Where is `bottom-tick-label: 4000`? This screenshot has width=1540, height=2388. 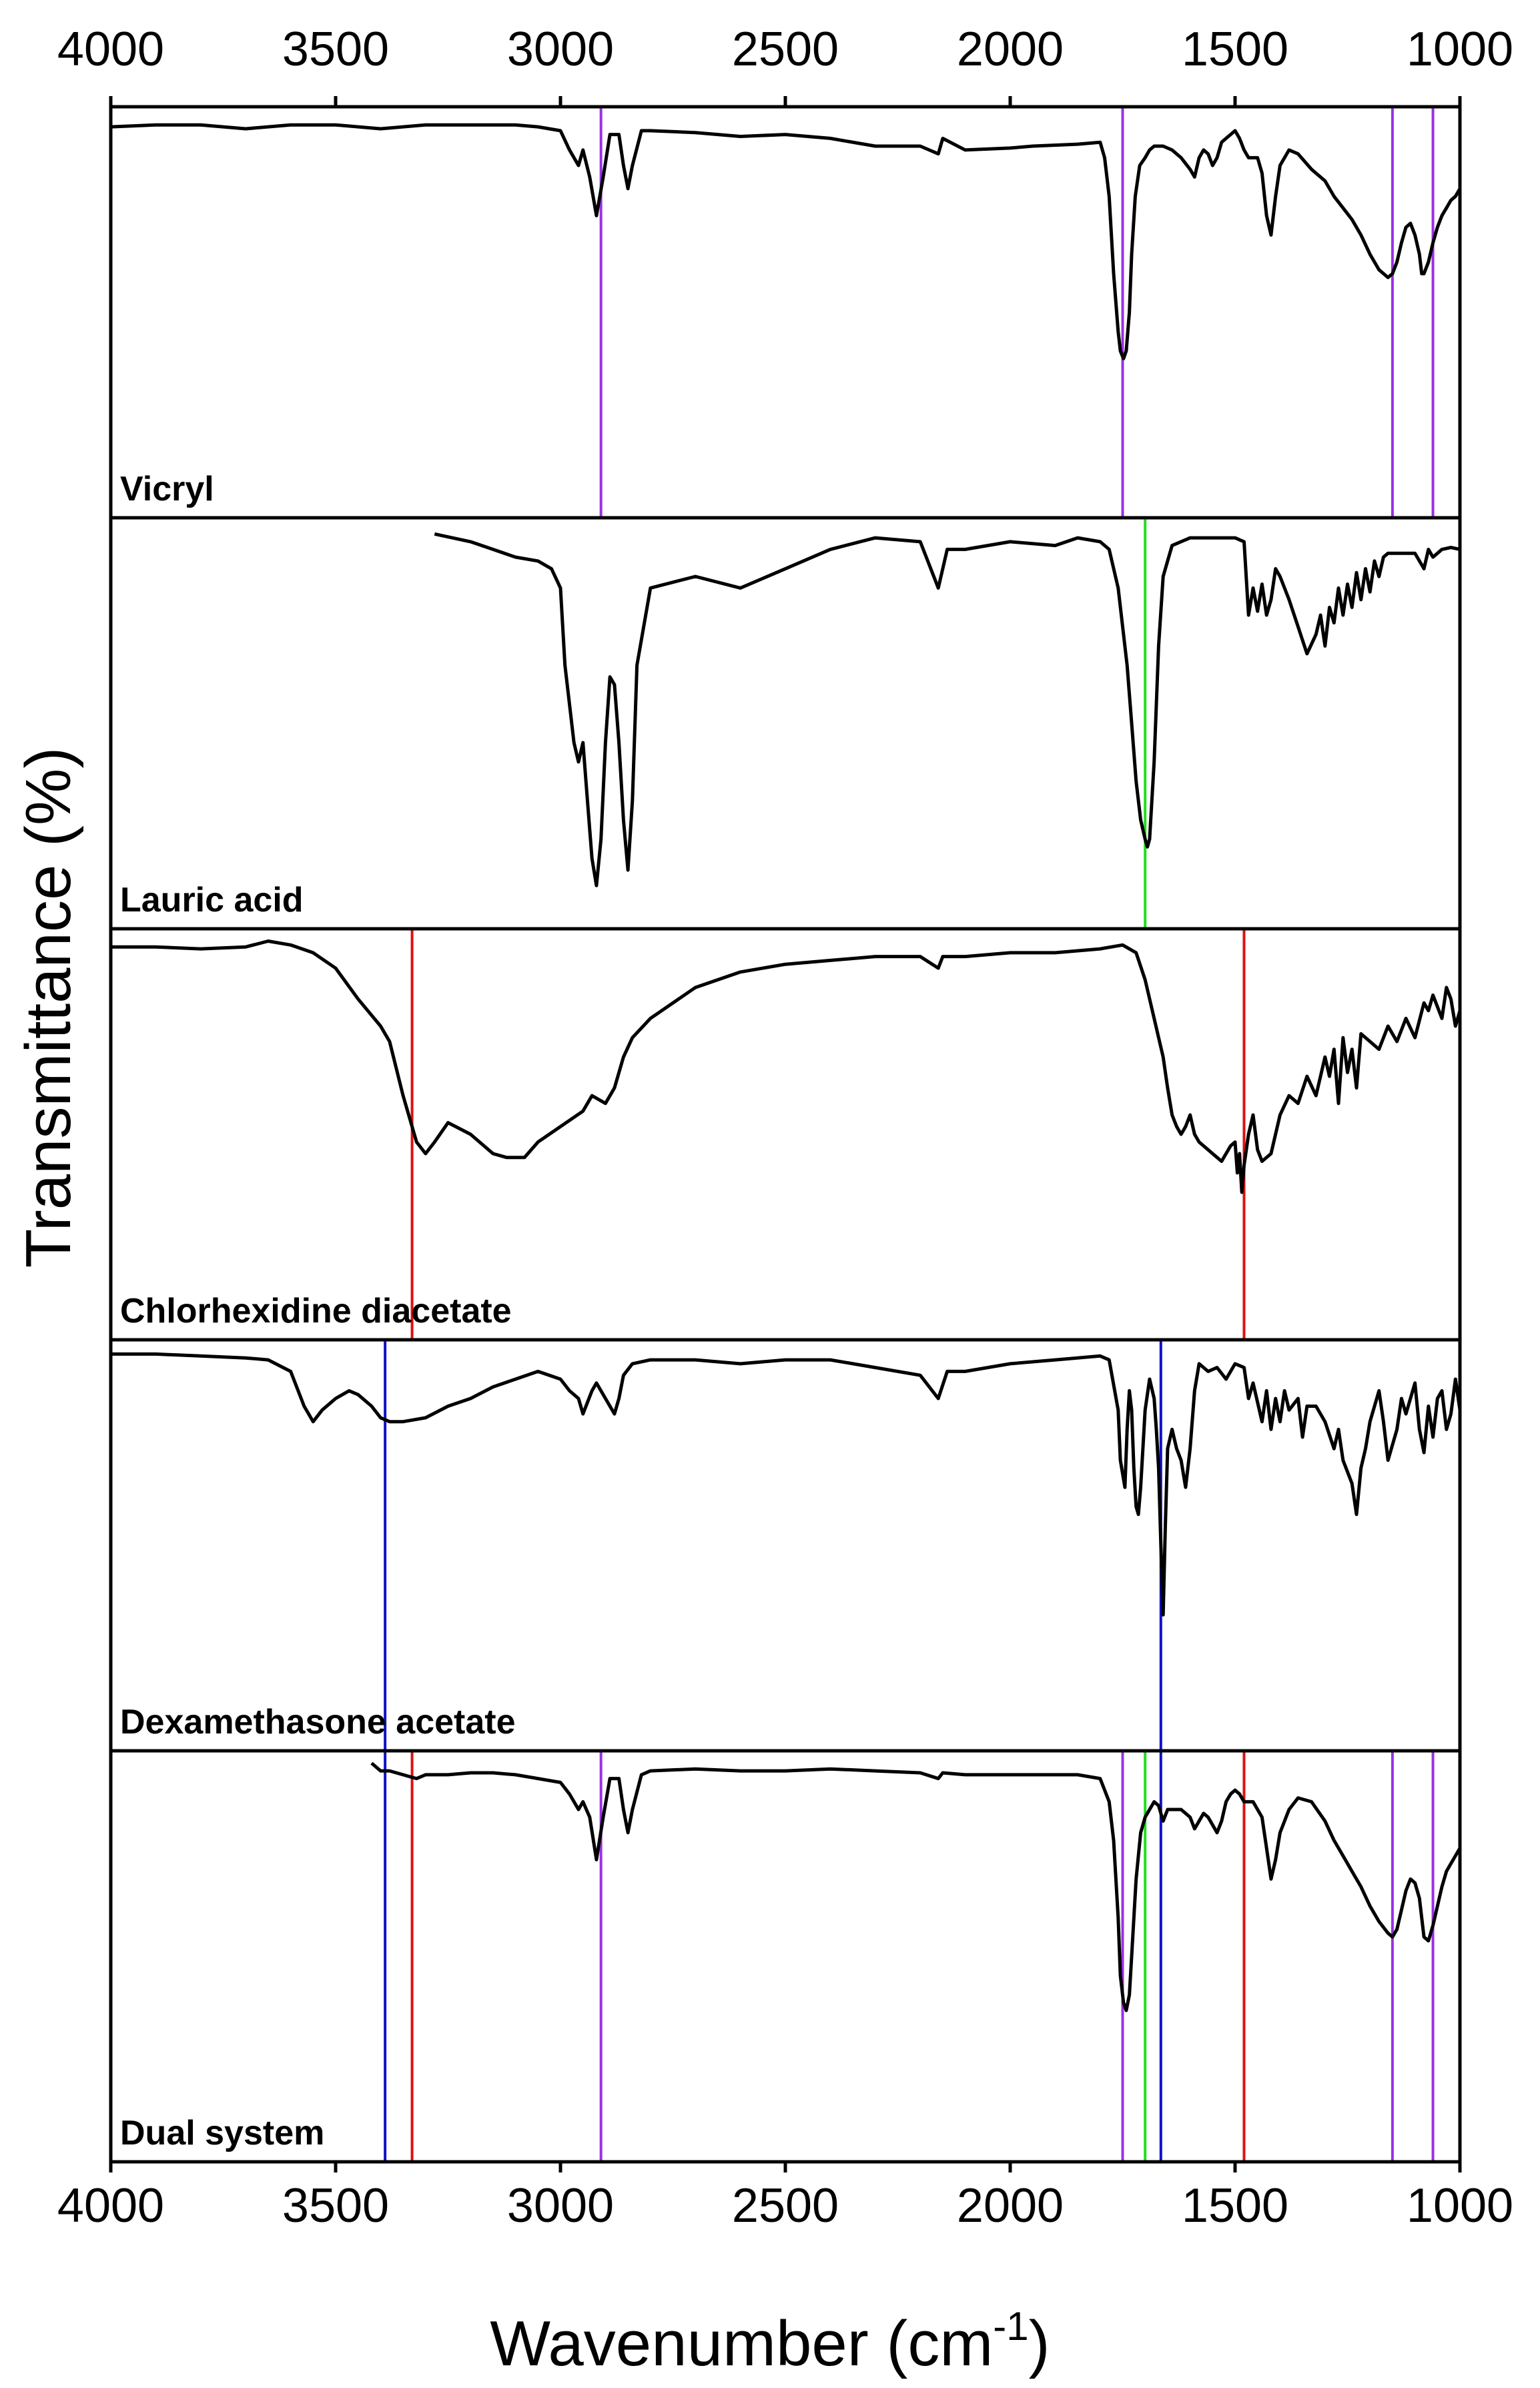
bottom-tick-label: 4000 is located at coordinates (110, 2206).